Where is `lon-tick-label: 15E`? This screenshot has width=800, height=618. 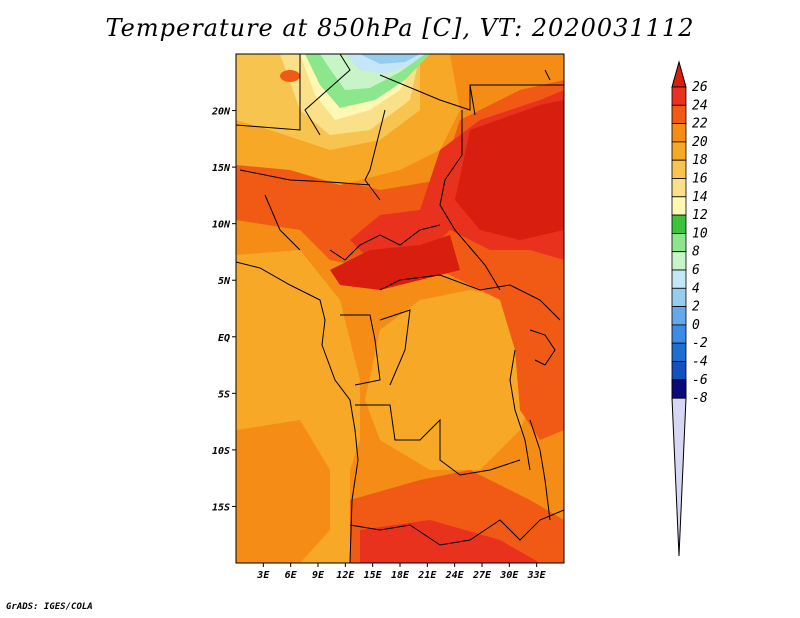
lon-tick-label: 15E is located at coordinates (373, 575).